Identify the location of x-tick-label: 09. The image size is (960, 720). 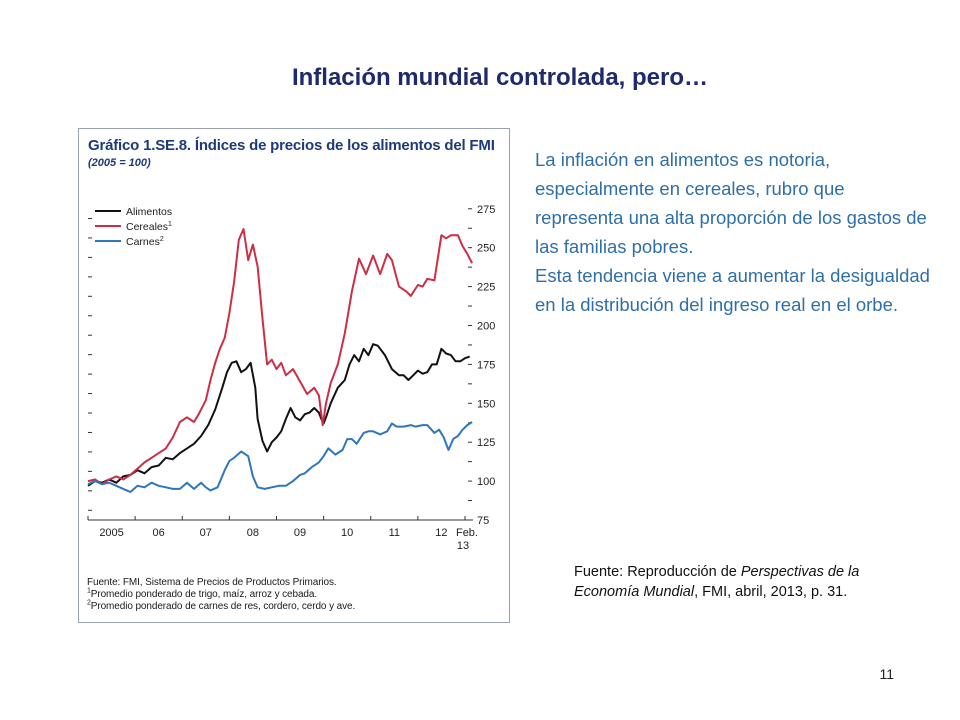
(300, 533).